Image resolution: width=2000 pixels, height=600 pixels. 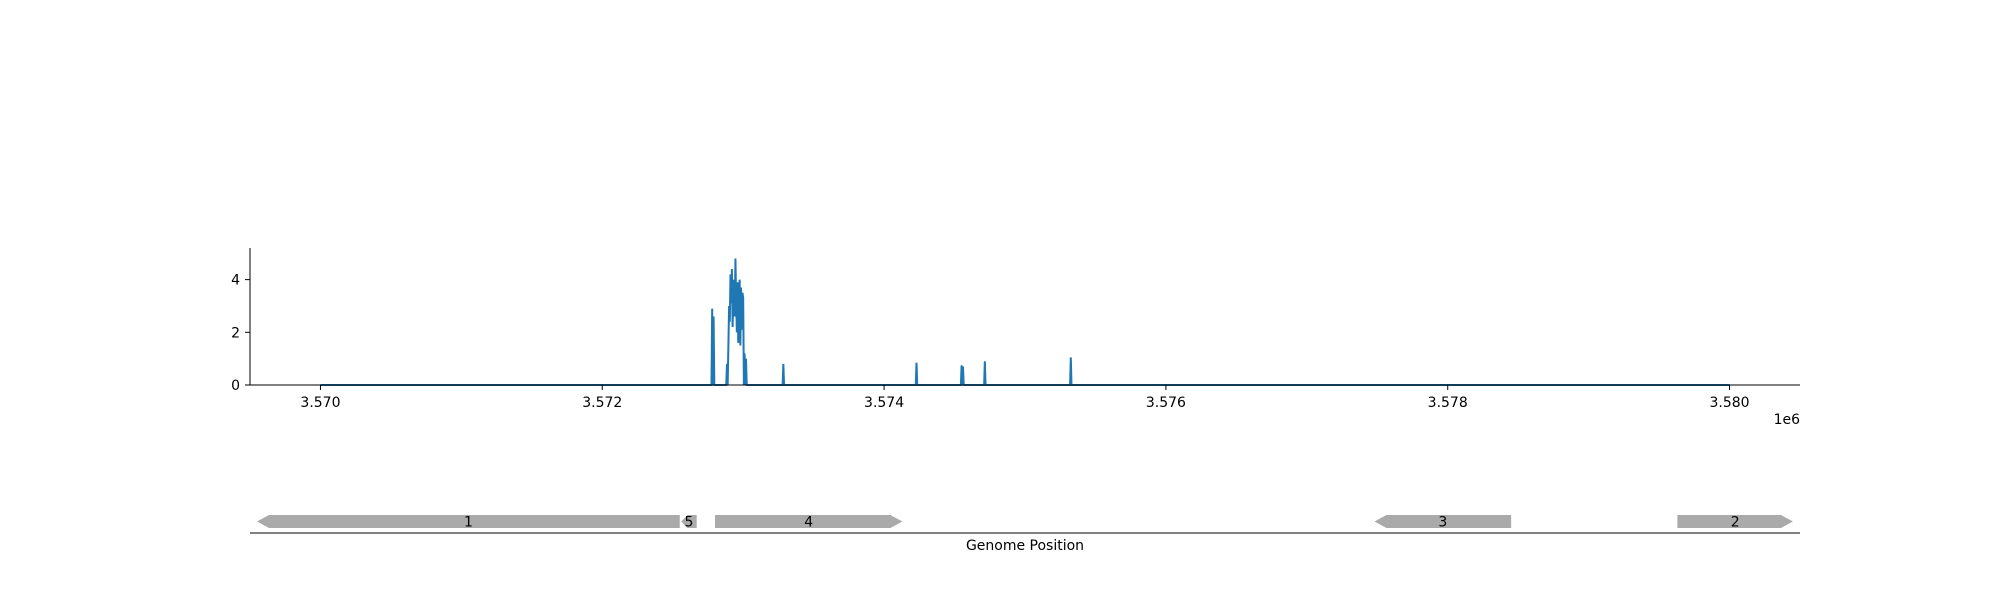 What do you see at coordinates (1787, 420) in the screenshot?
I see `x-axis-offset-label: 1e6` at bounding box center [1787, 420].